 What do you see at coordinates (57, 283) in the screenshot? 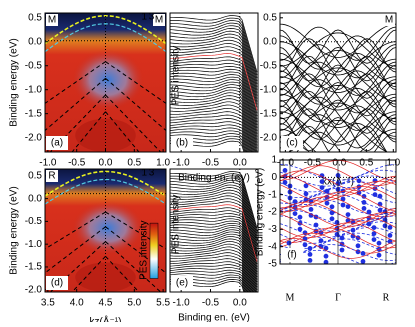
I see `panel-label: (d)` at bounding box center [57, 283].